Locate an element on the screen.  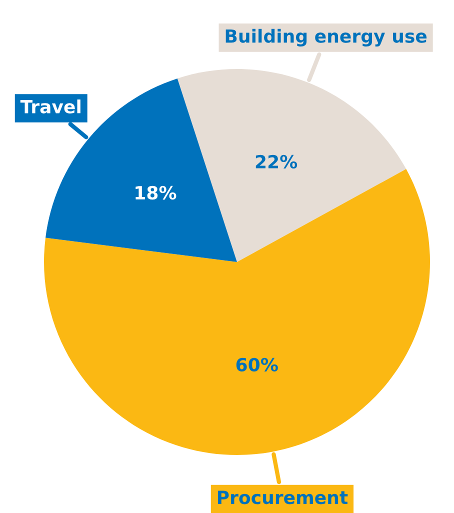
data-label: 60% is located at coordinates (257, 365).